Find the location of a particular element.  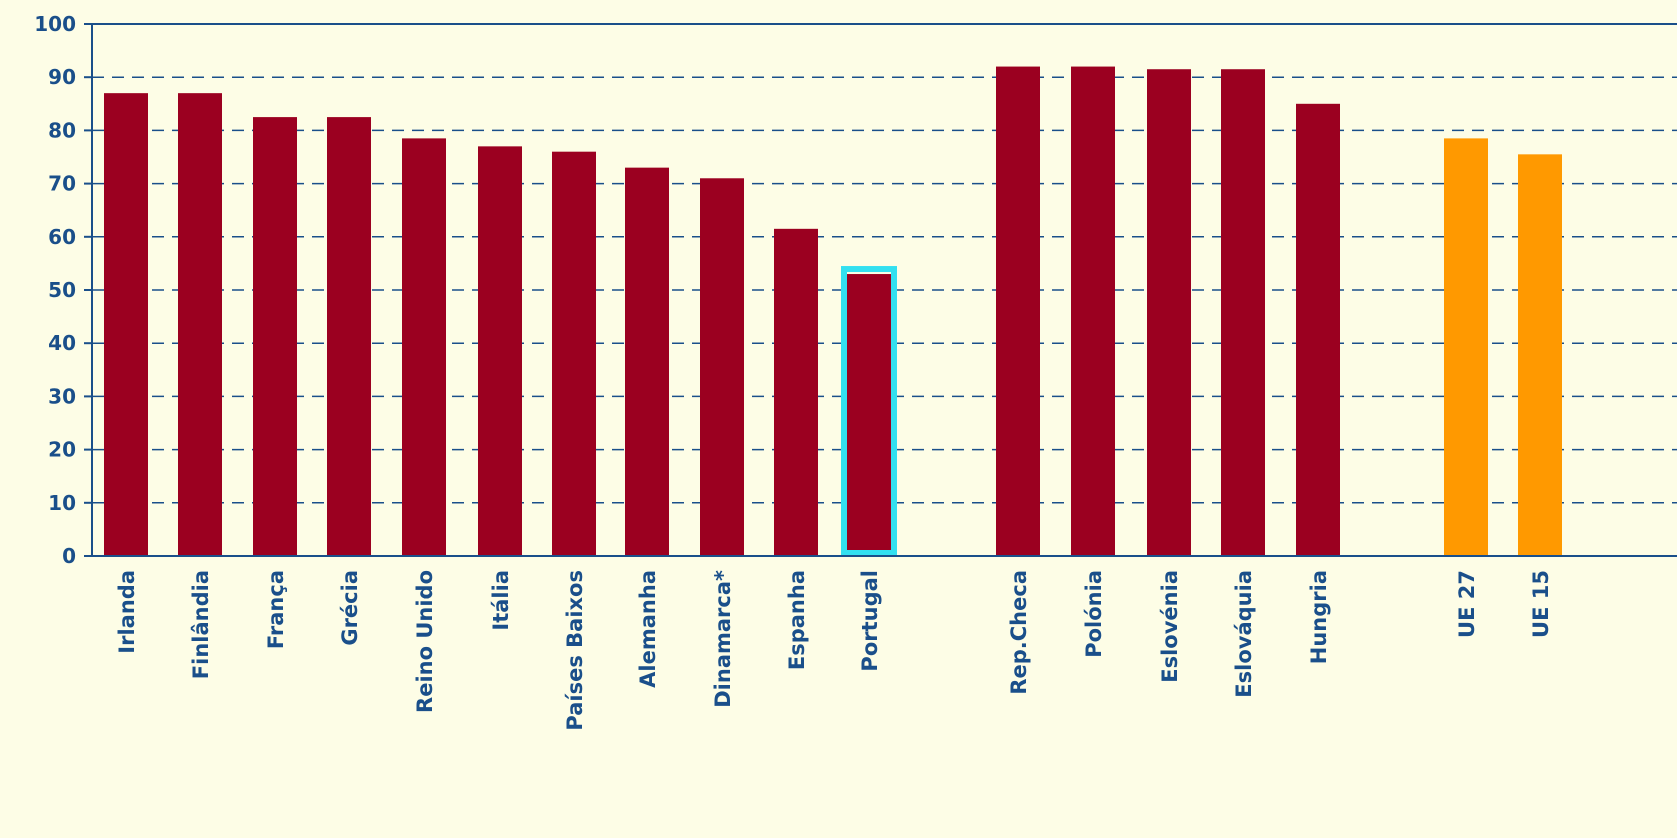

x-tick-label-ue-15: UE 15 is located at coordinates (1541, 604).